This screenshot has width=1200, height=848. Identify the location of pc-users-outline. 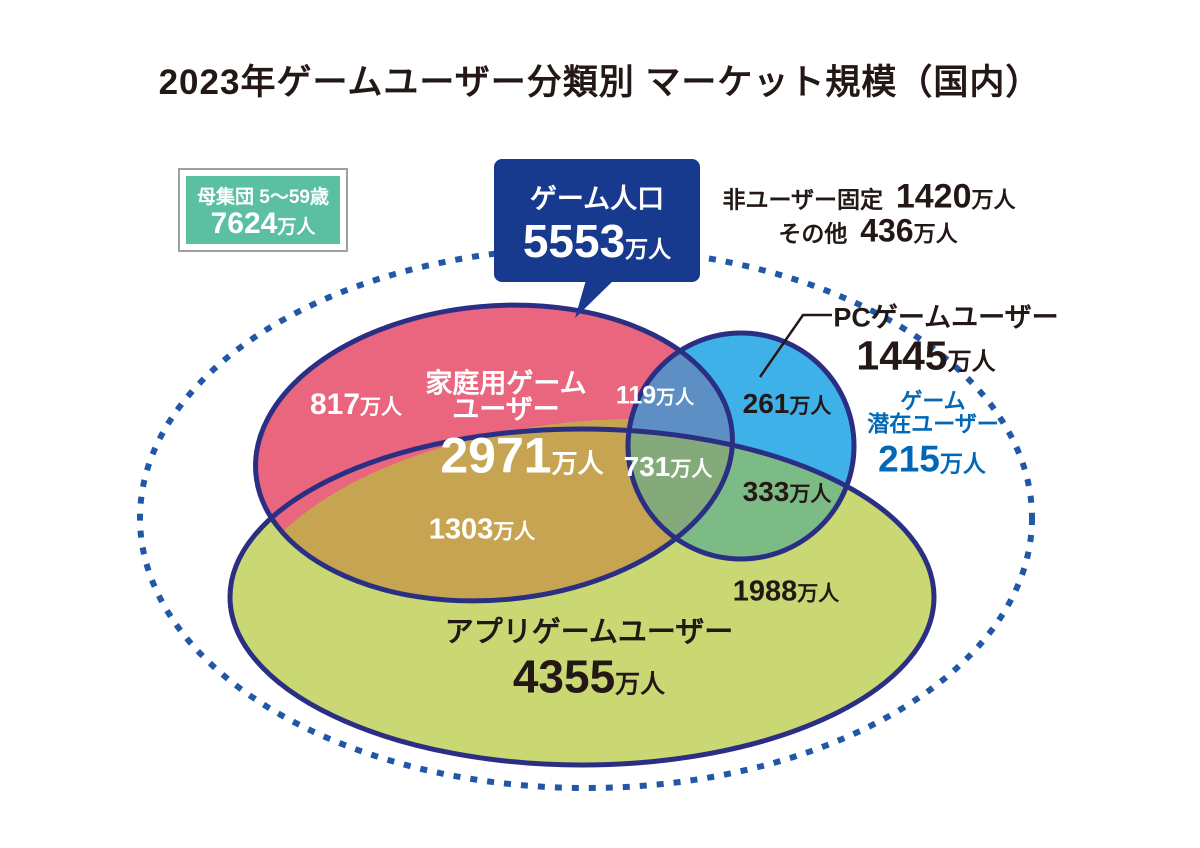
(741, 446).